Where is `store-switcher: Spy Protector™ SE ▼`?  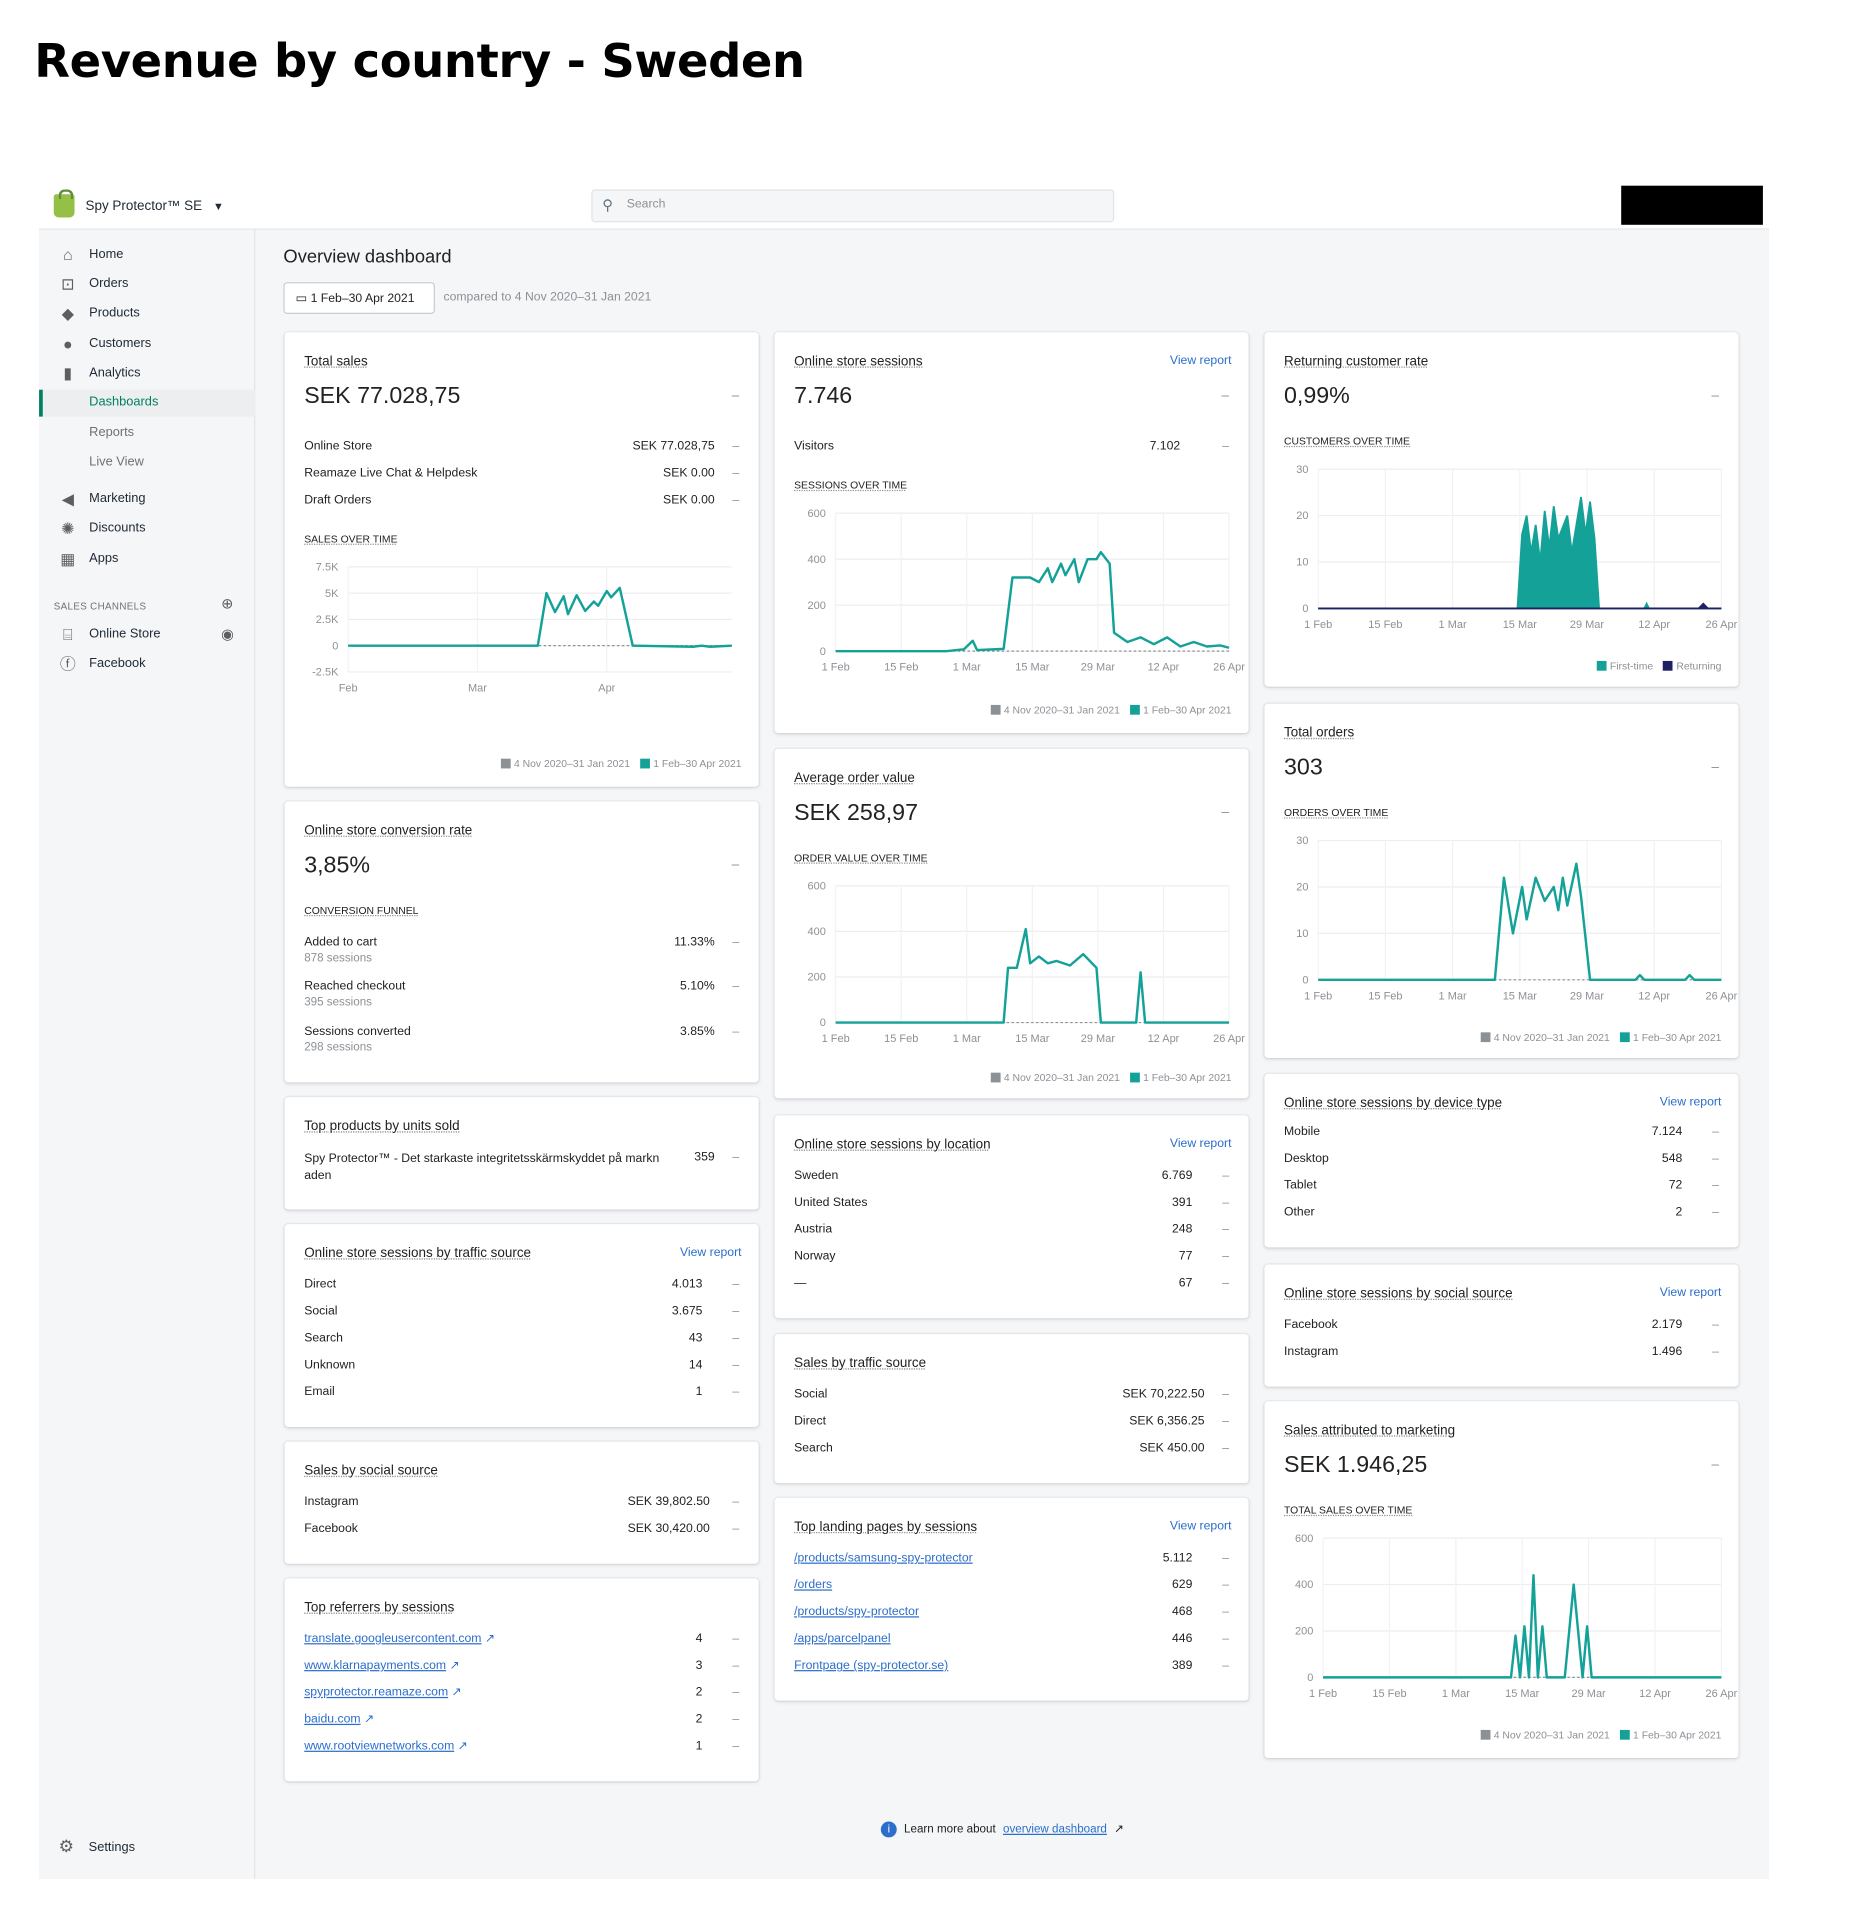
store-switcher: Spy Protector™ SE ▼ is located at coordinates (138, 203).